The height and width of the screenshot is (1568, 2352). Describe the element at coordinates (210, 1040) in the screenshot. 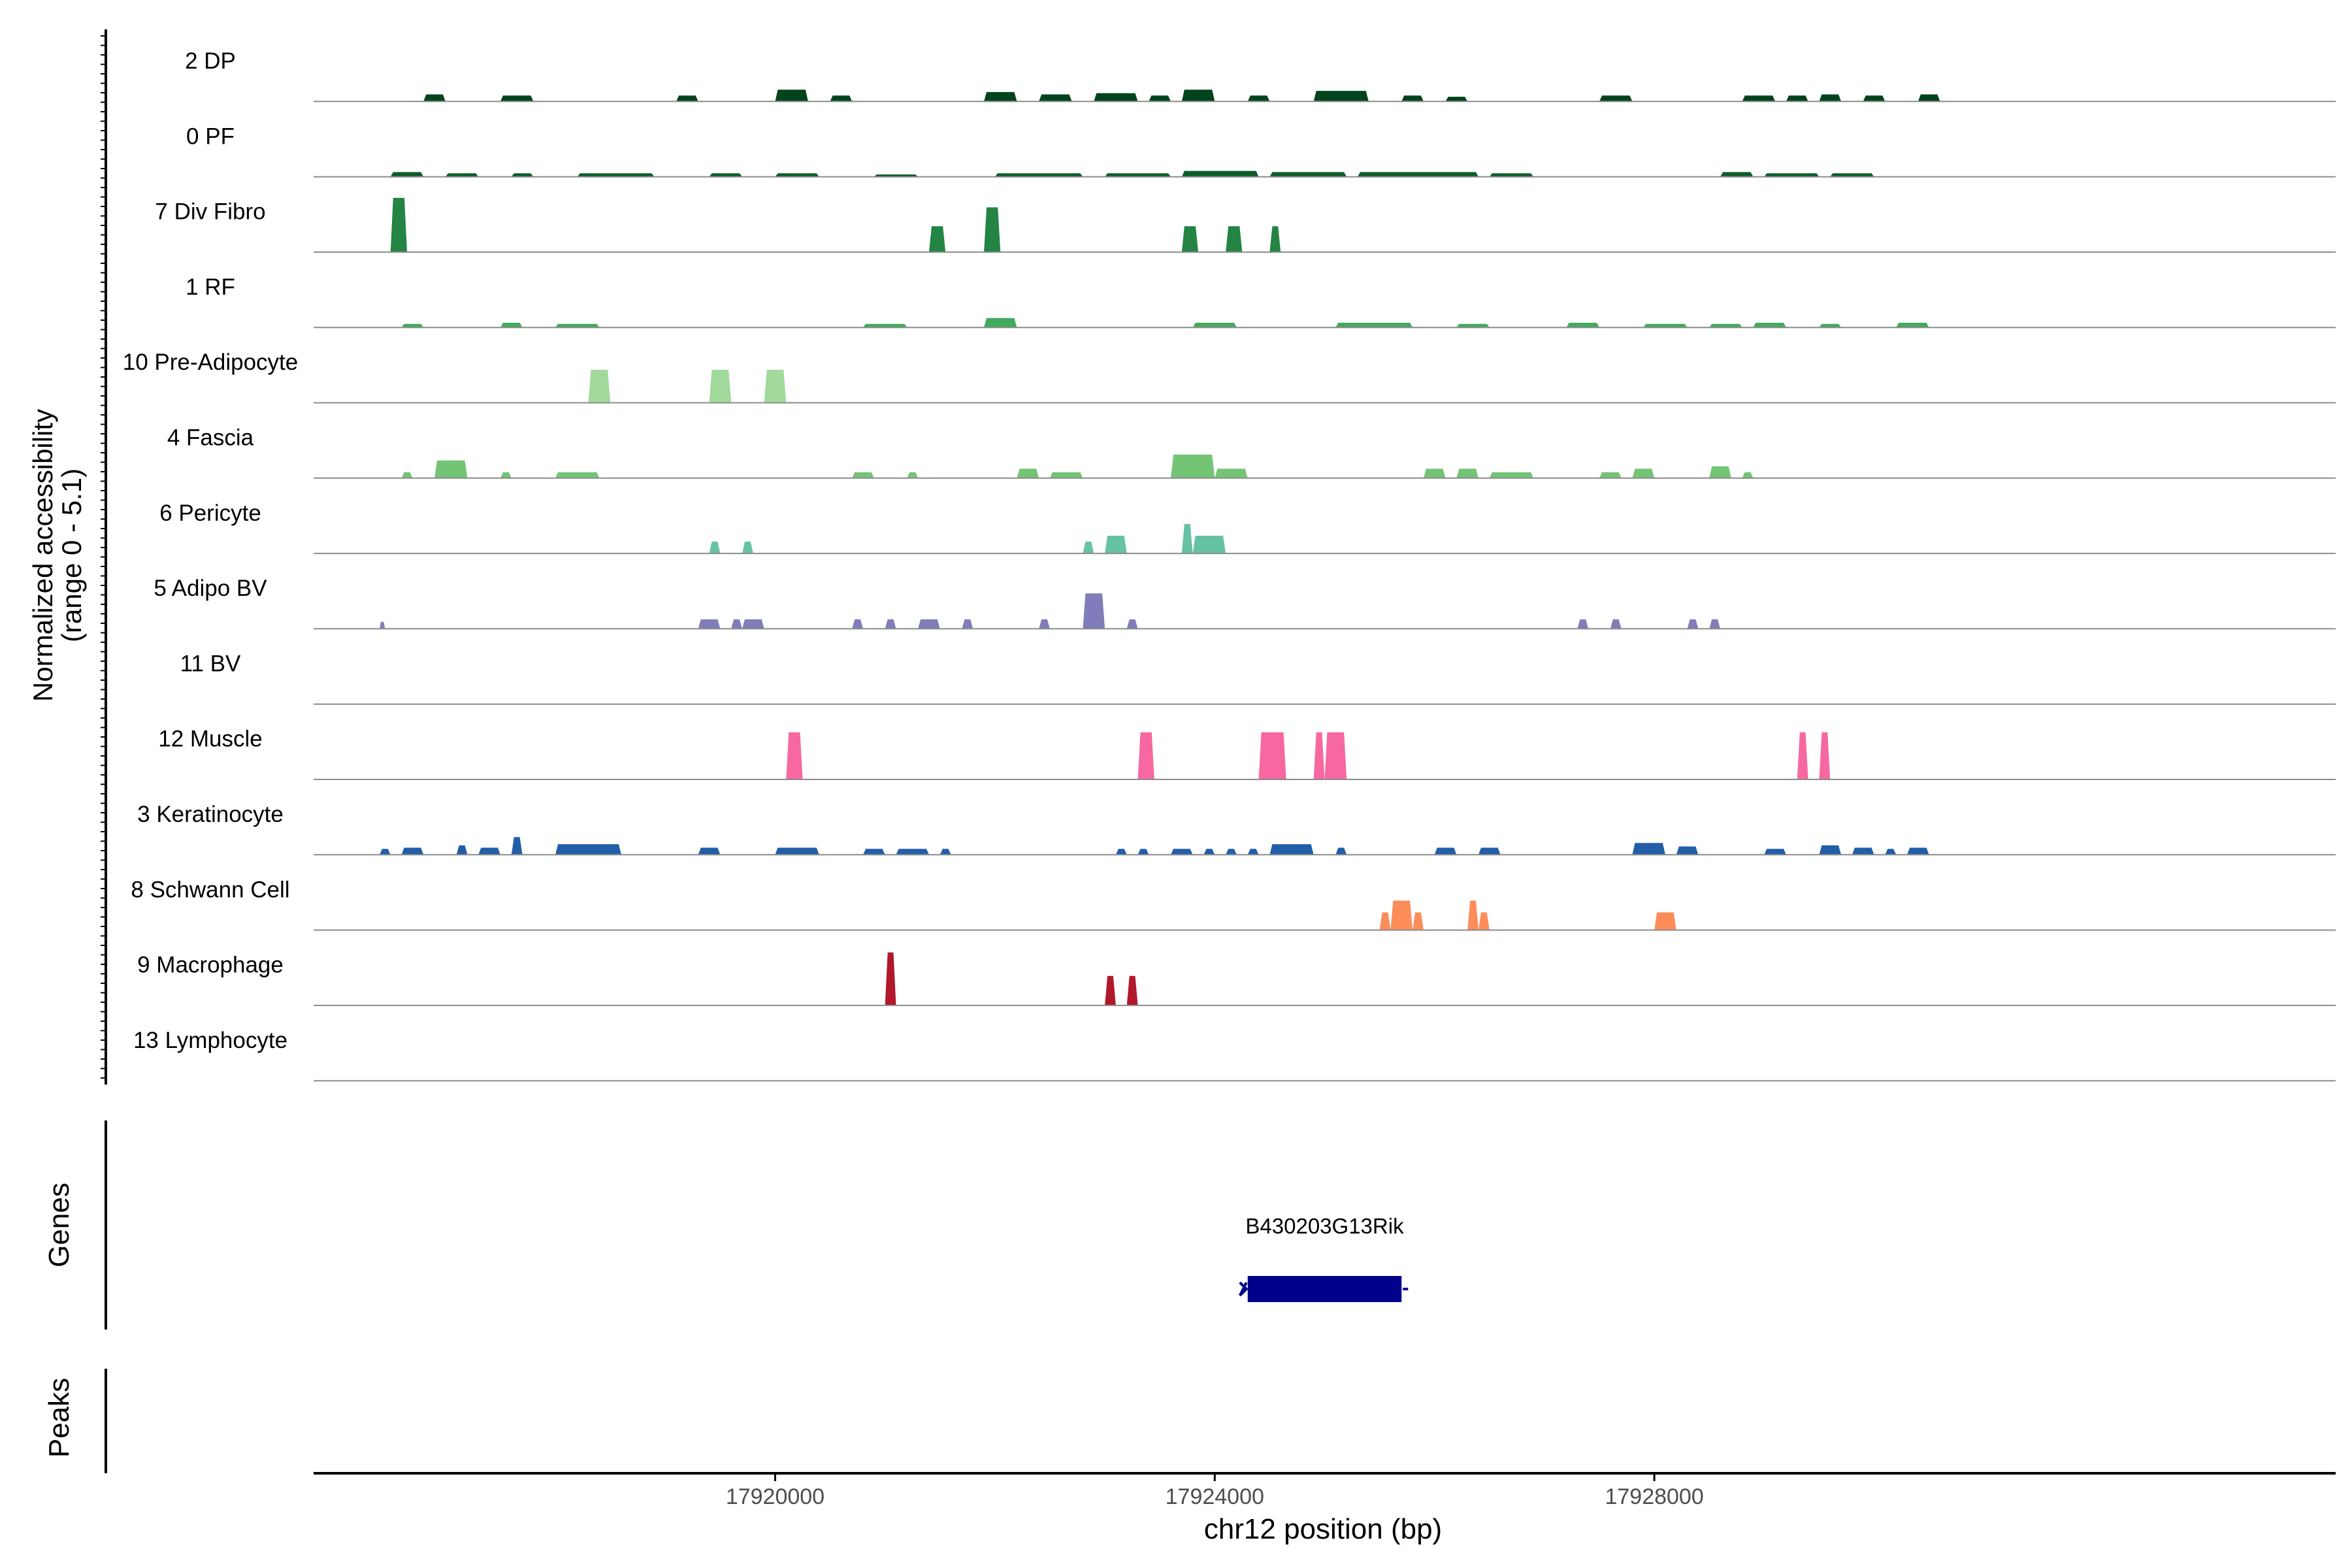

I see `track-label: 13 Lymphocyte` at that location.